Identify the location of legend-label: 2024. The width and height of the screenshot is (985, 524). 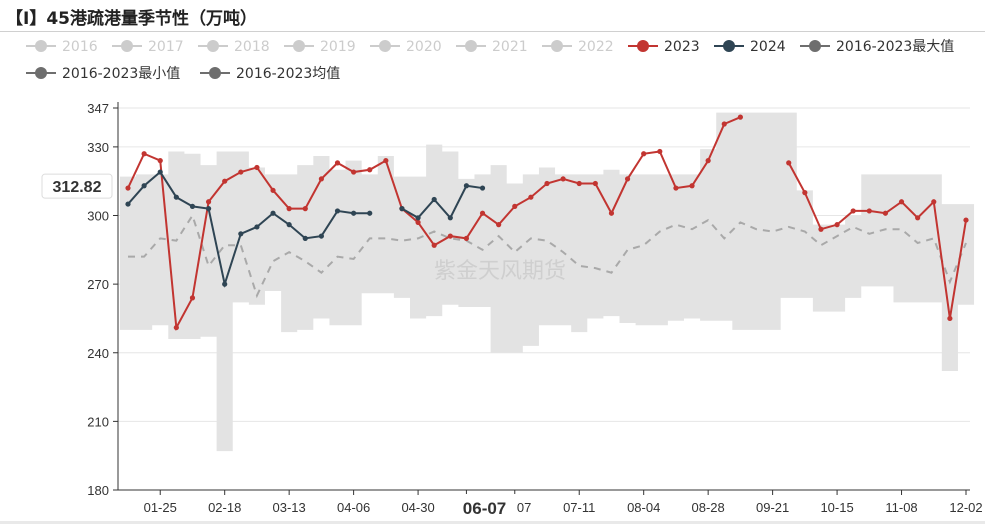
(768, 47).